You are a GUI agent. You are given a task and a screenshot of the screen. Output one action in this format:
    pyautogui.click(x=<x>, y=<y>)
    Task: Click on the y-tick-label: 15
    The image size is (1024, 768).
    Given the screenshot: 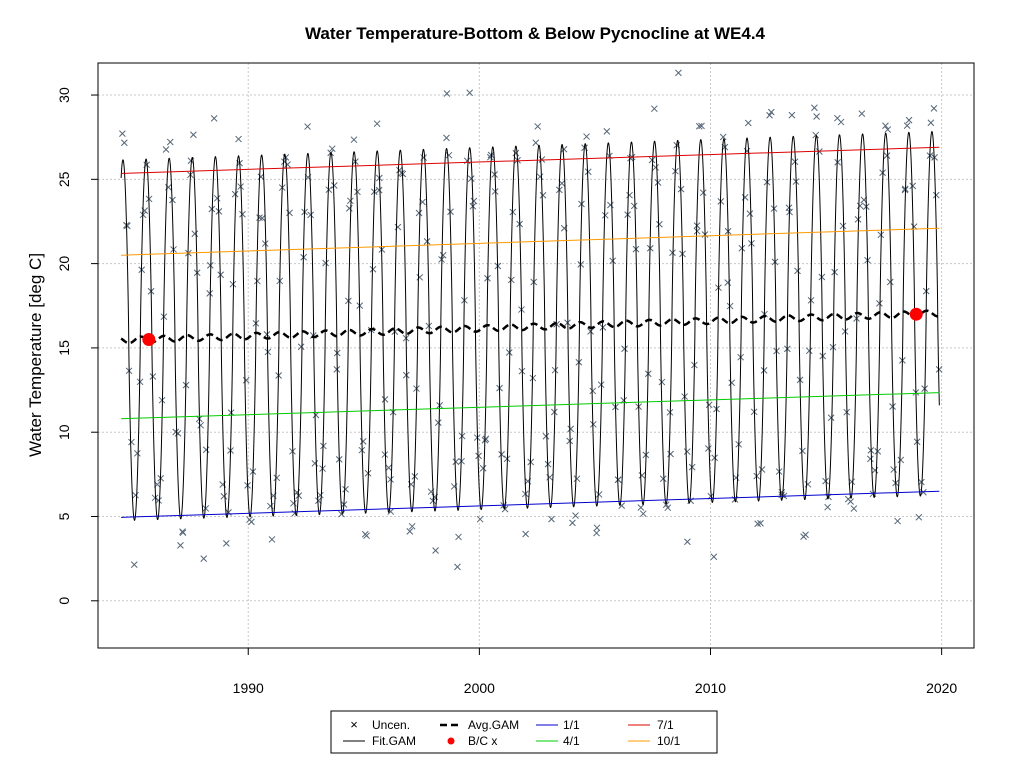 What is the action you would take?
    pyautogui.click(x=64, y=348)
    